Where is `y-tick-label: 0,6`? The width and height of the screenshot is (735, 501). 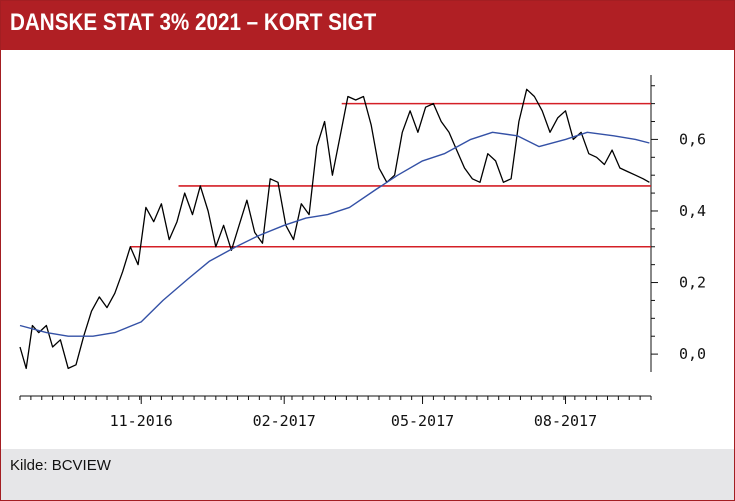
y-tick-label: 0,6 is located at coordinates (692, 139).